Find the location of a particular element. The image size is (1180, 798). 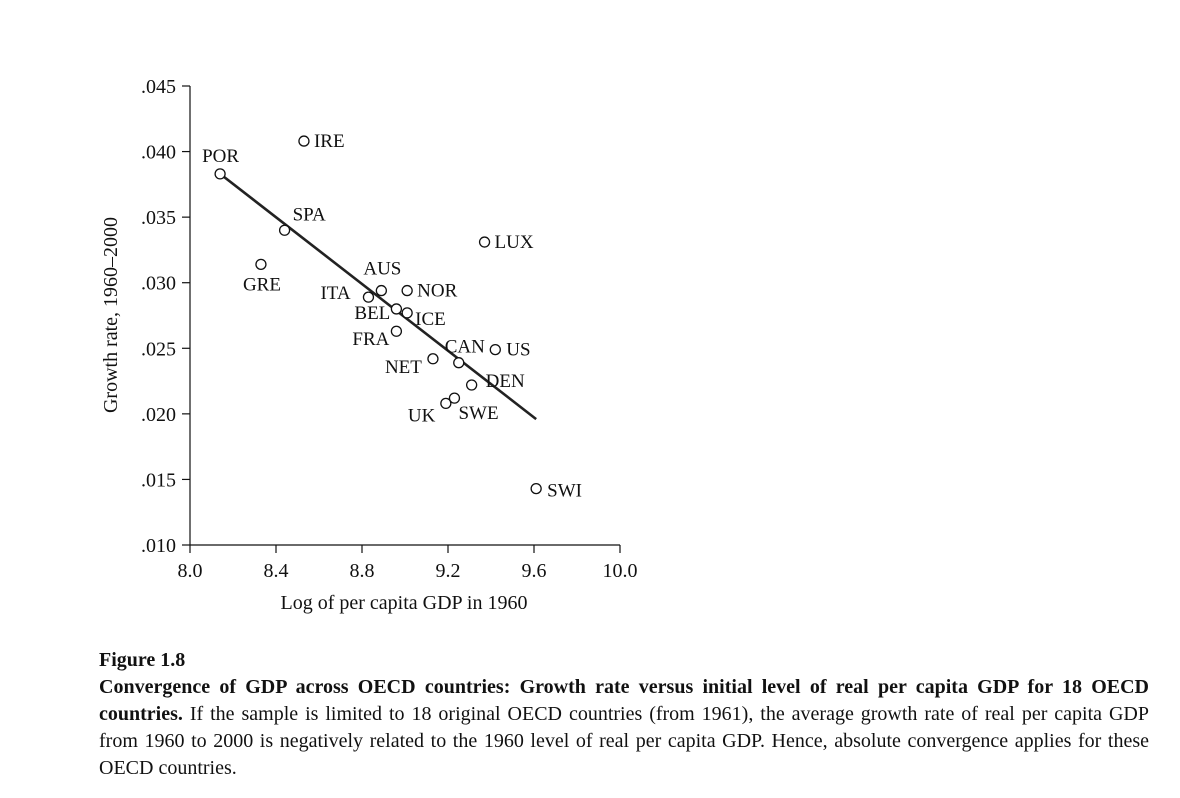

point-label: ITA is located at coordinates (335, 293).